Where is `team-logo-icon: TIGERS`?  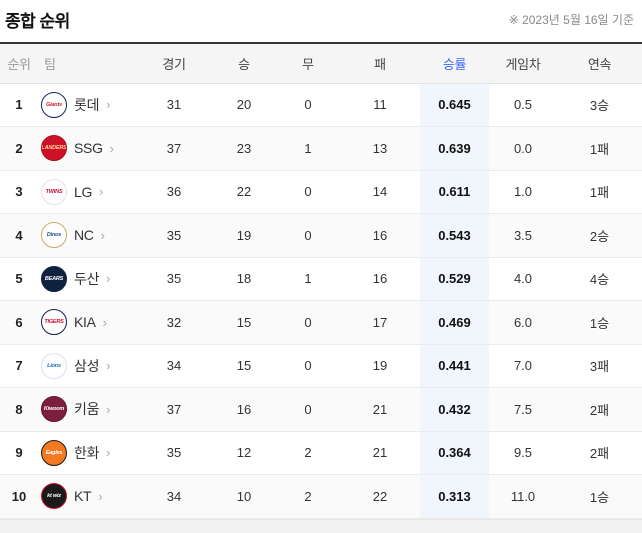
team-logo-icon: TIGERS is located at coordinates (54, 322).